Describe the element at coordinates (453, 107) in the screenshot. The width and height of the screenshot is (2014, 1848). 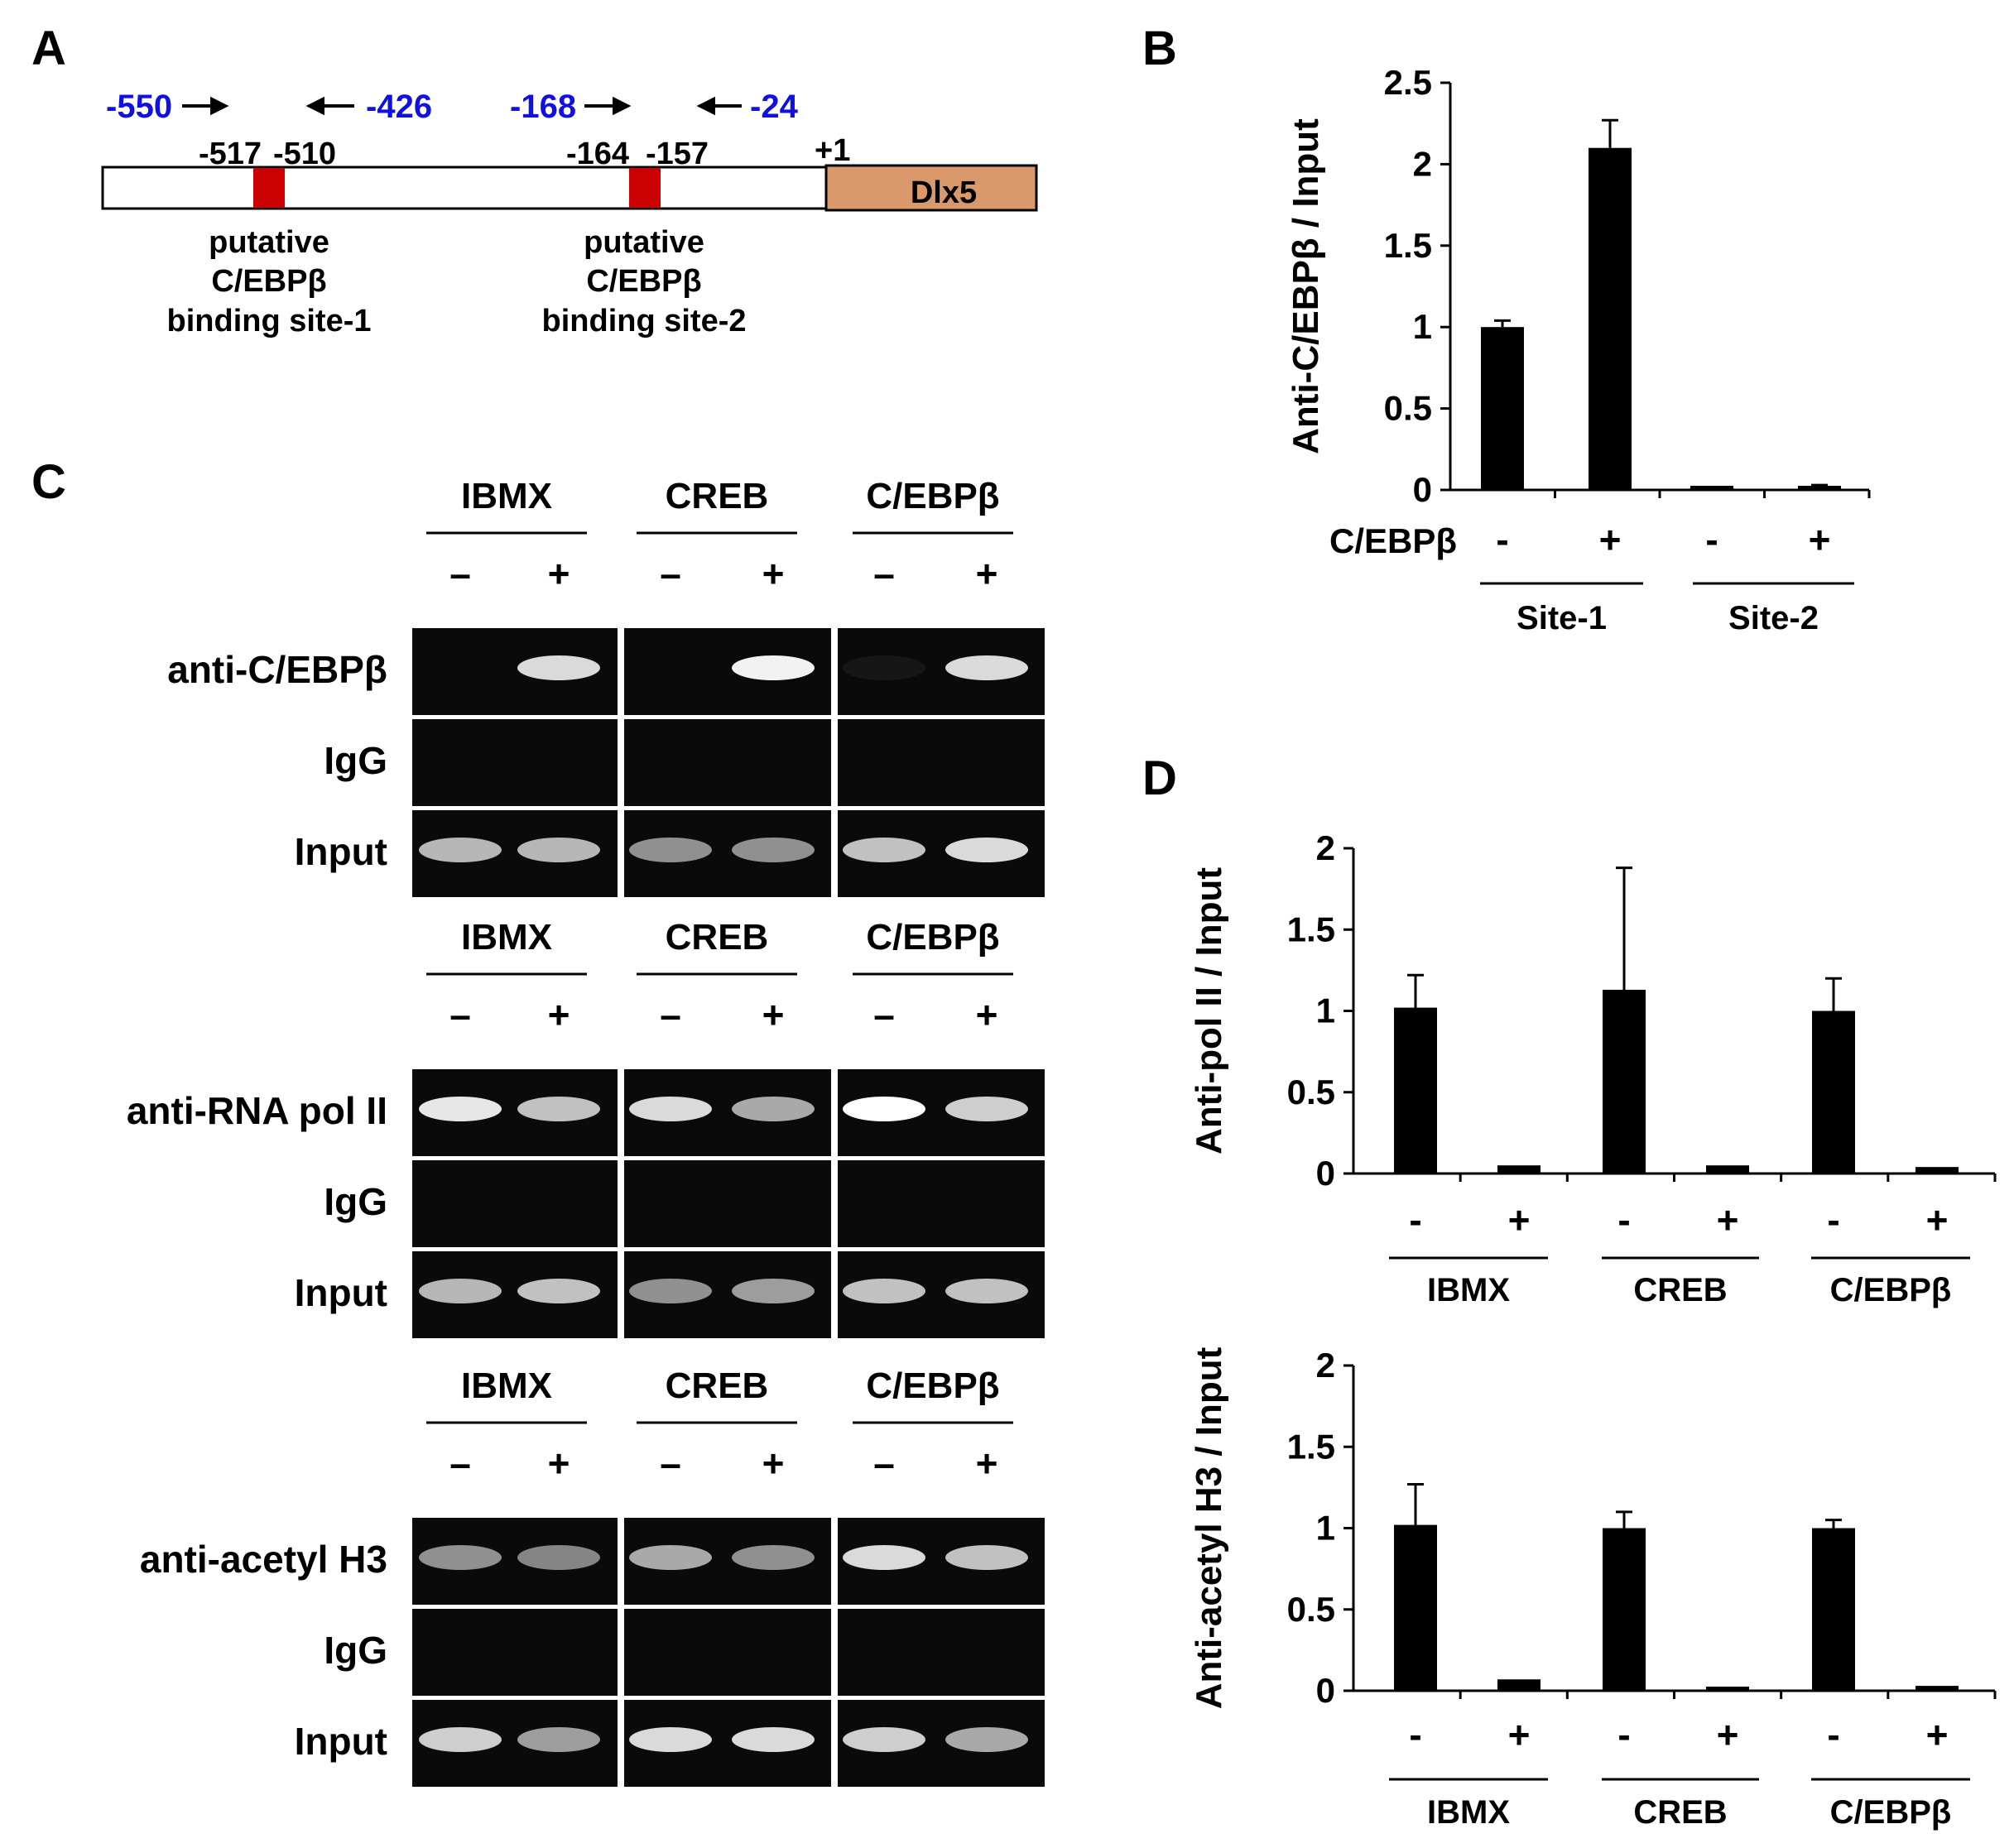
I see `primer-labels: -550 -426 -168 -24` at that location.